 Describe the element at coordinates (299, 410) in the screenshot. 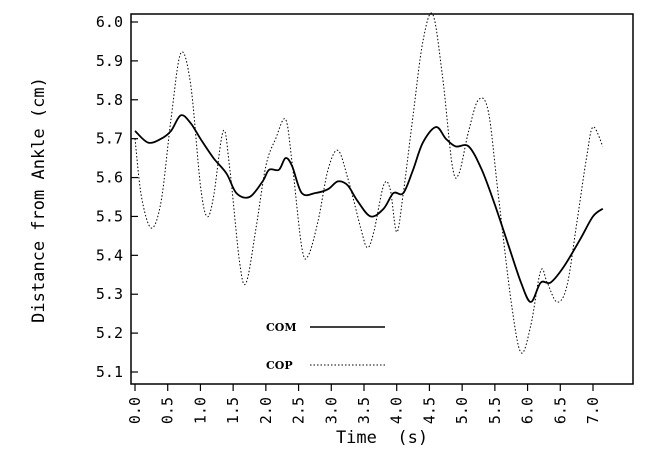

I see `x-tick-label: 2.5` at that location.